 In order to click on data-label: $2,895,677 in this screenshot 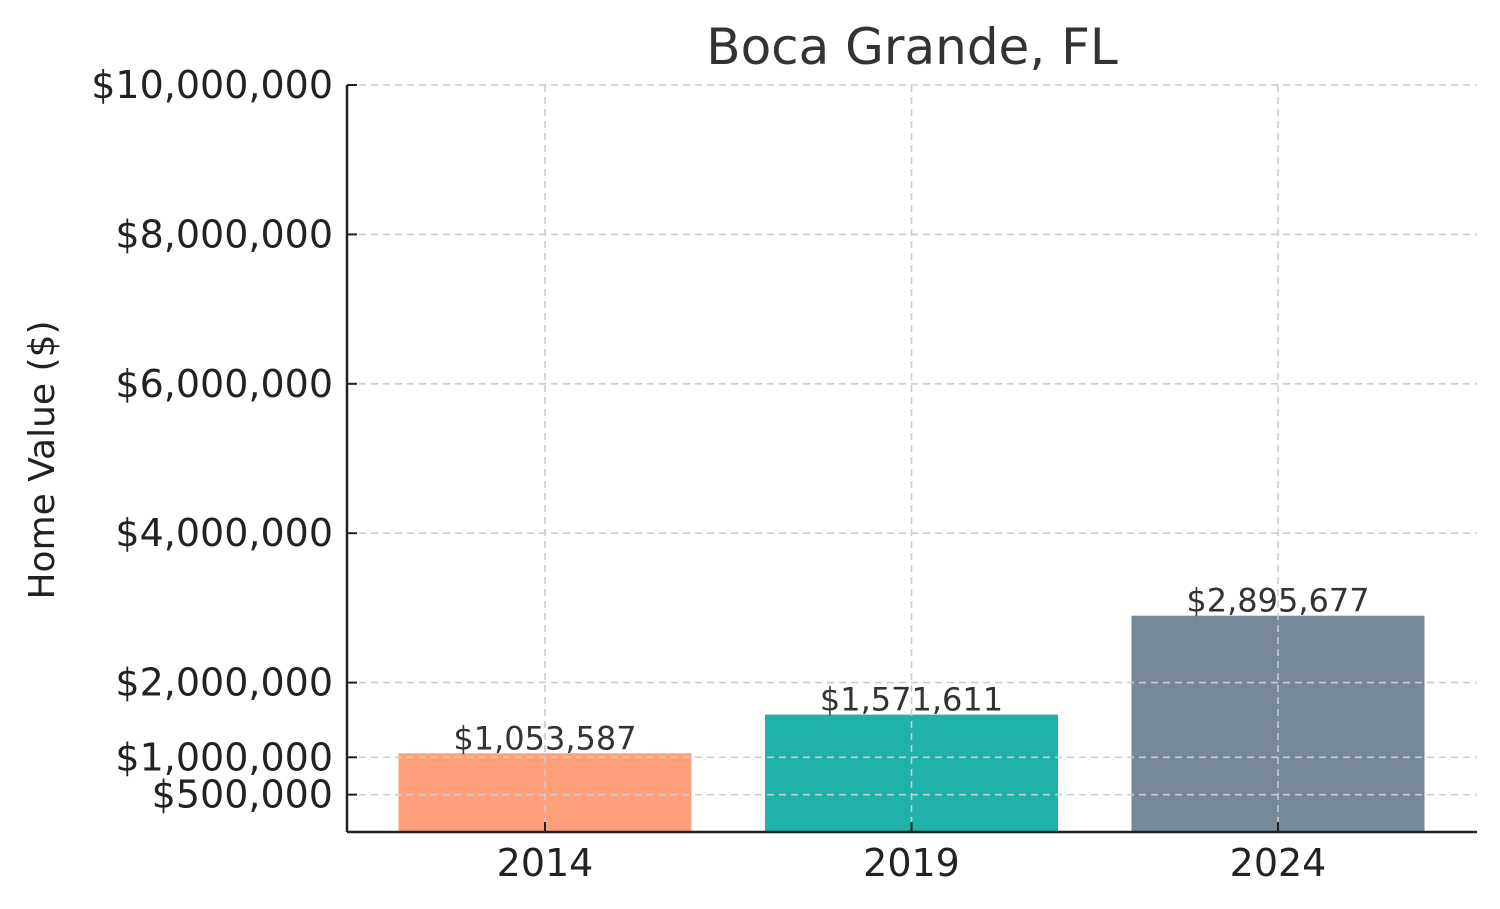, I will do `click(1277, 601)`.